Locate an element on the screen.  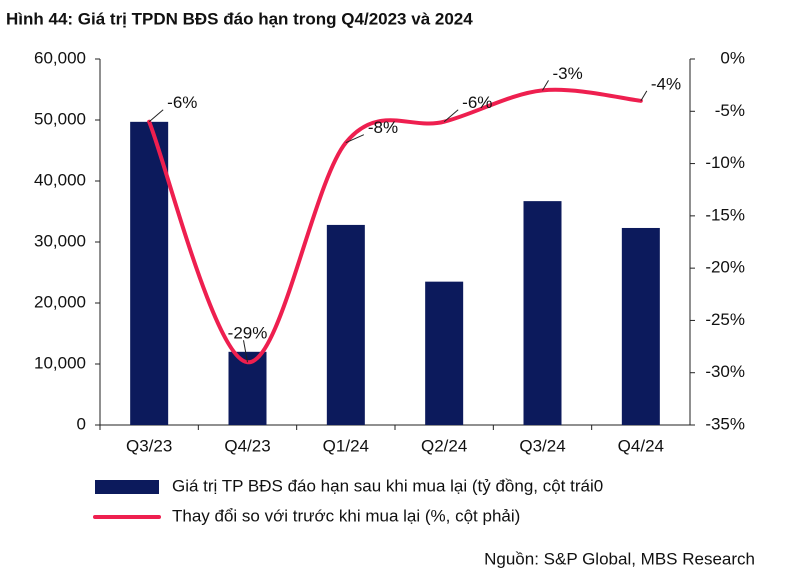
data-label: -8% is located at coordinates (383, 127).